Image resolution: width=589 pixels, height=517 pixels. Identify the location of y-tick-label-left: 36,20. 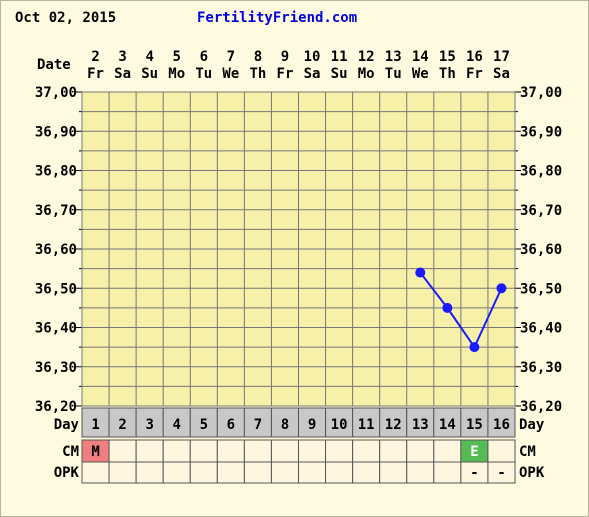
(56, 407).